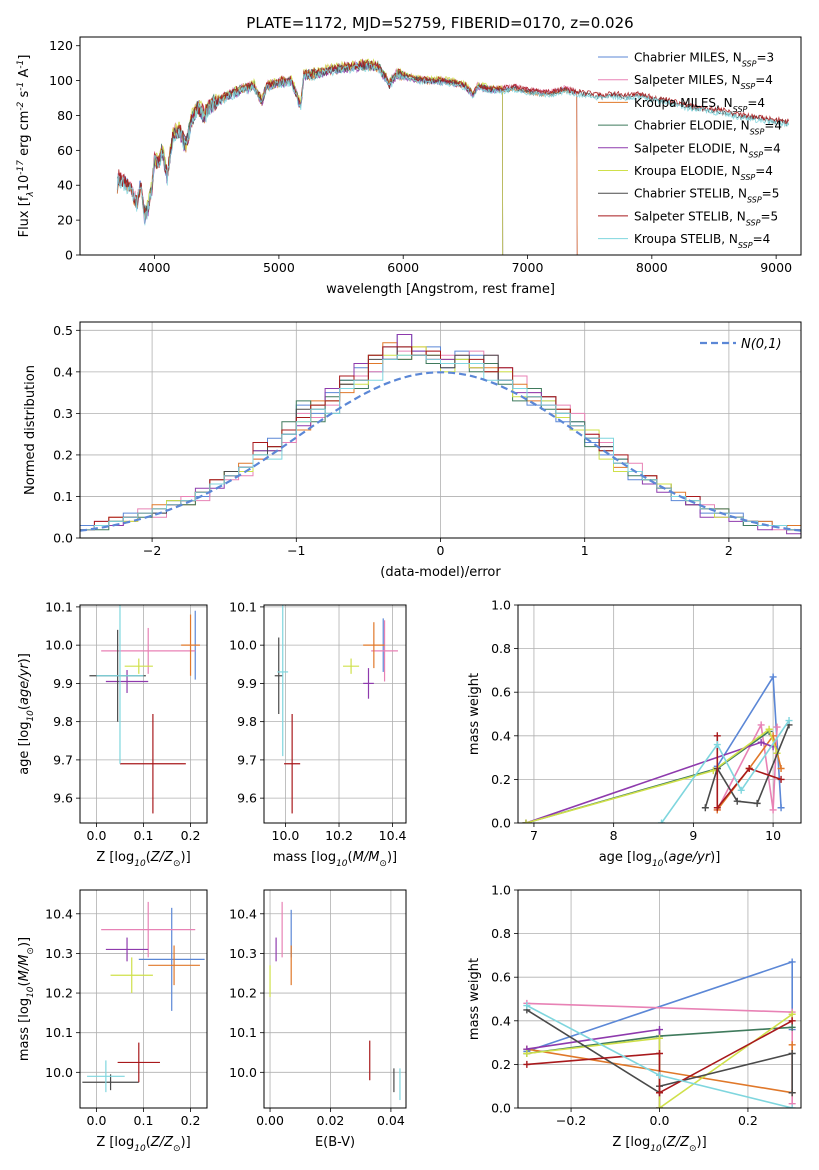  I want to click on label-run: (data-model)/error, so click(440, 572).